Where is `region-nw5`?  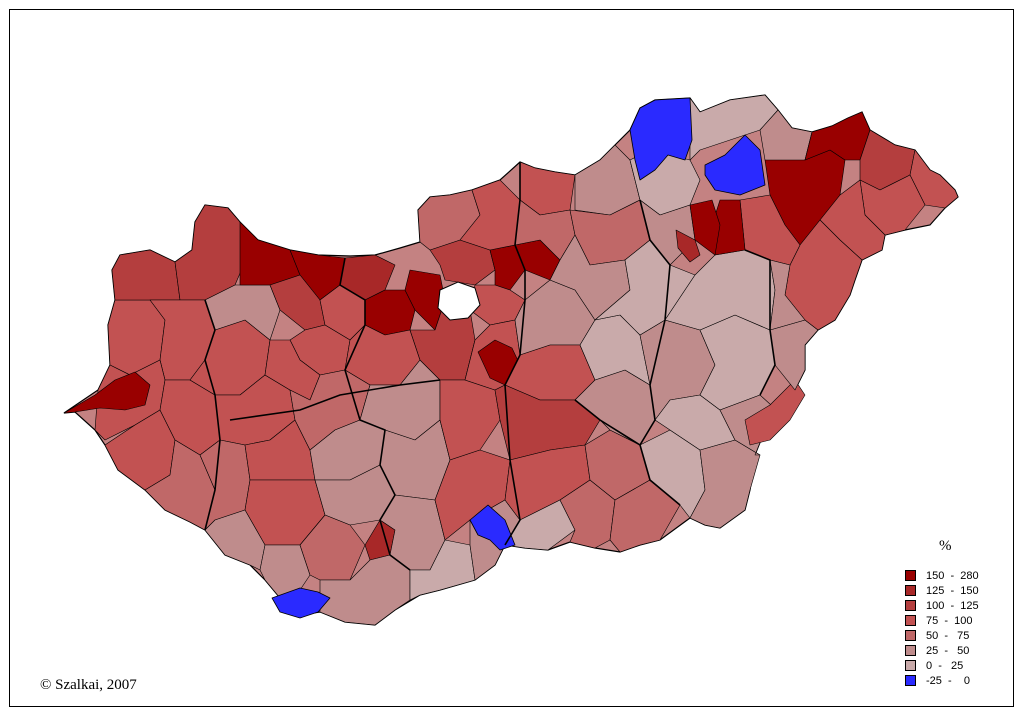
region-nw5 is located at coordinates (390, 312).